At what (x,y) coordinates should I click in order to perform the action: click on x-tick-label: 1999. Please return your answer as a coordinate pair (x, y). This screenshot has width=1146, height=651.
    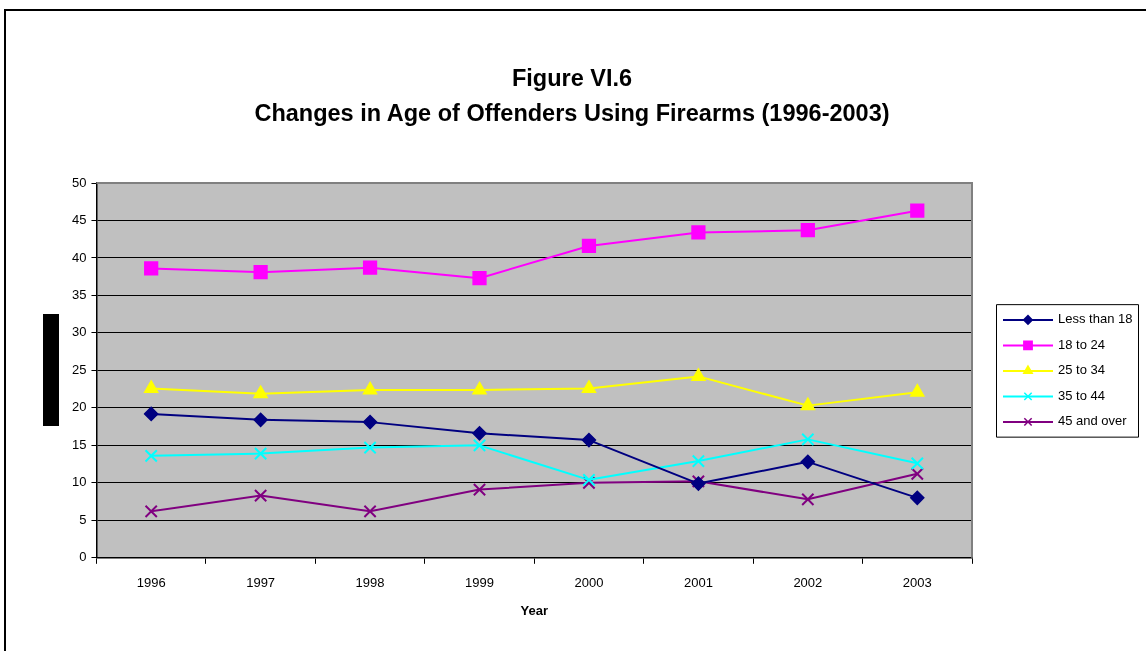
    Looking at the image, I should click on (479, 583).